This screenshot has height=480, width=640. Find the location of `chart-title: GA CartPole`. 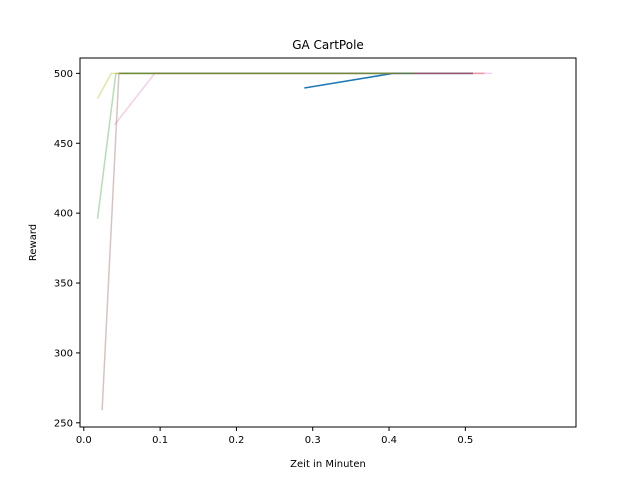

chart-title: GA CartPole is located at coordinates (328, 45).